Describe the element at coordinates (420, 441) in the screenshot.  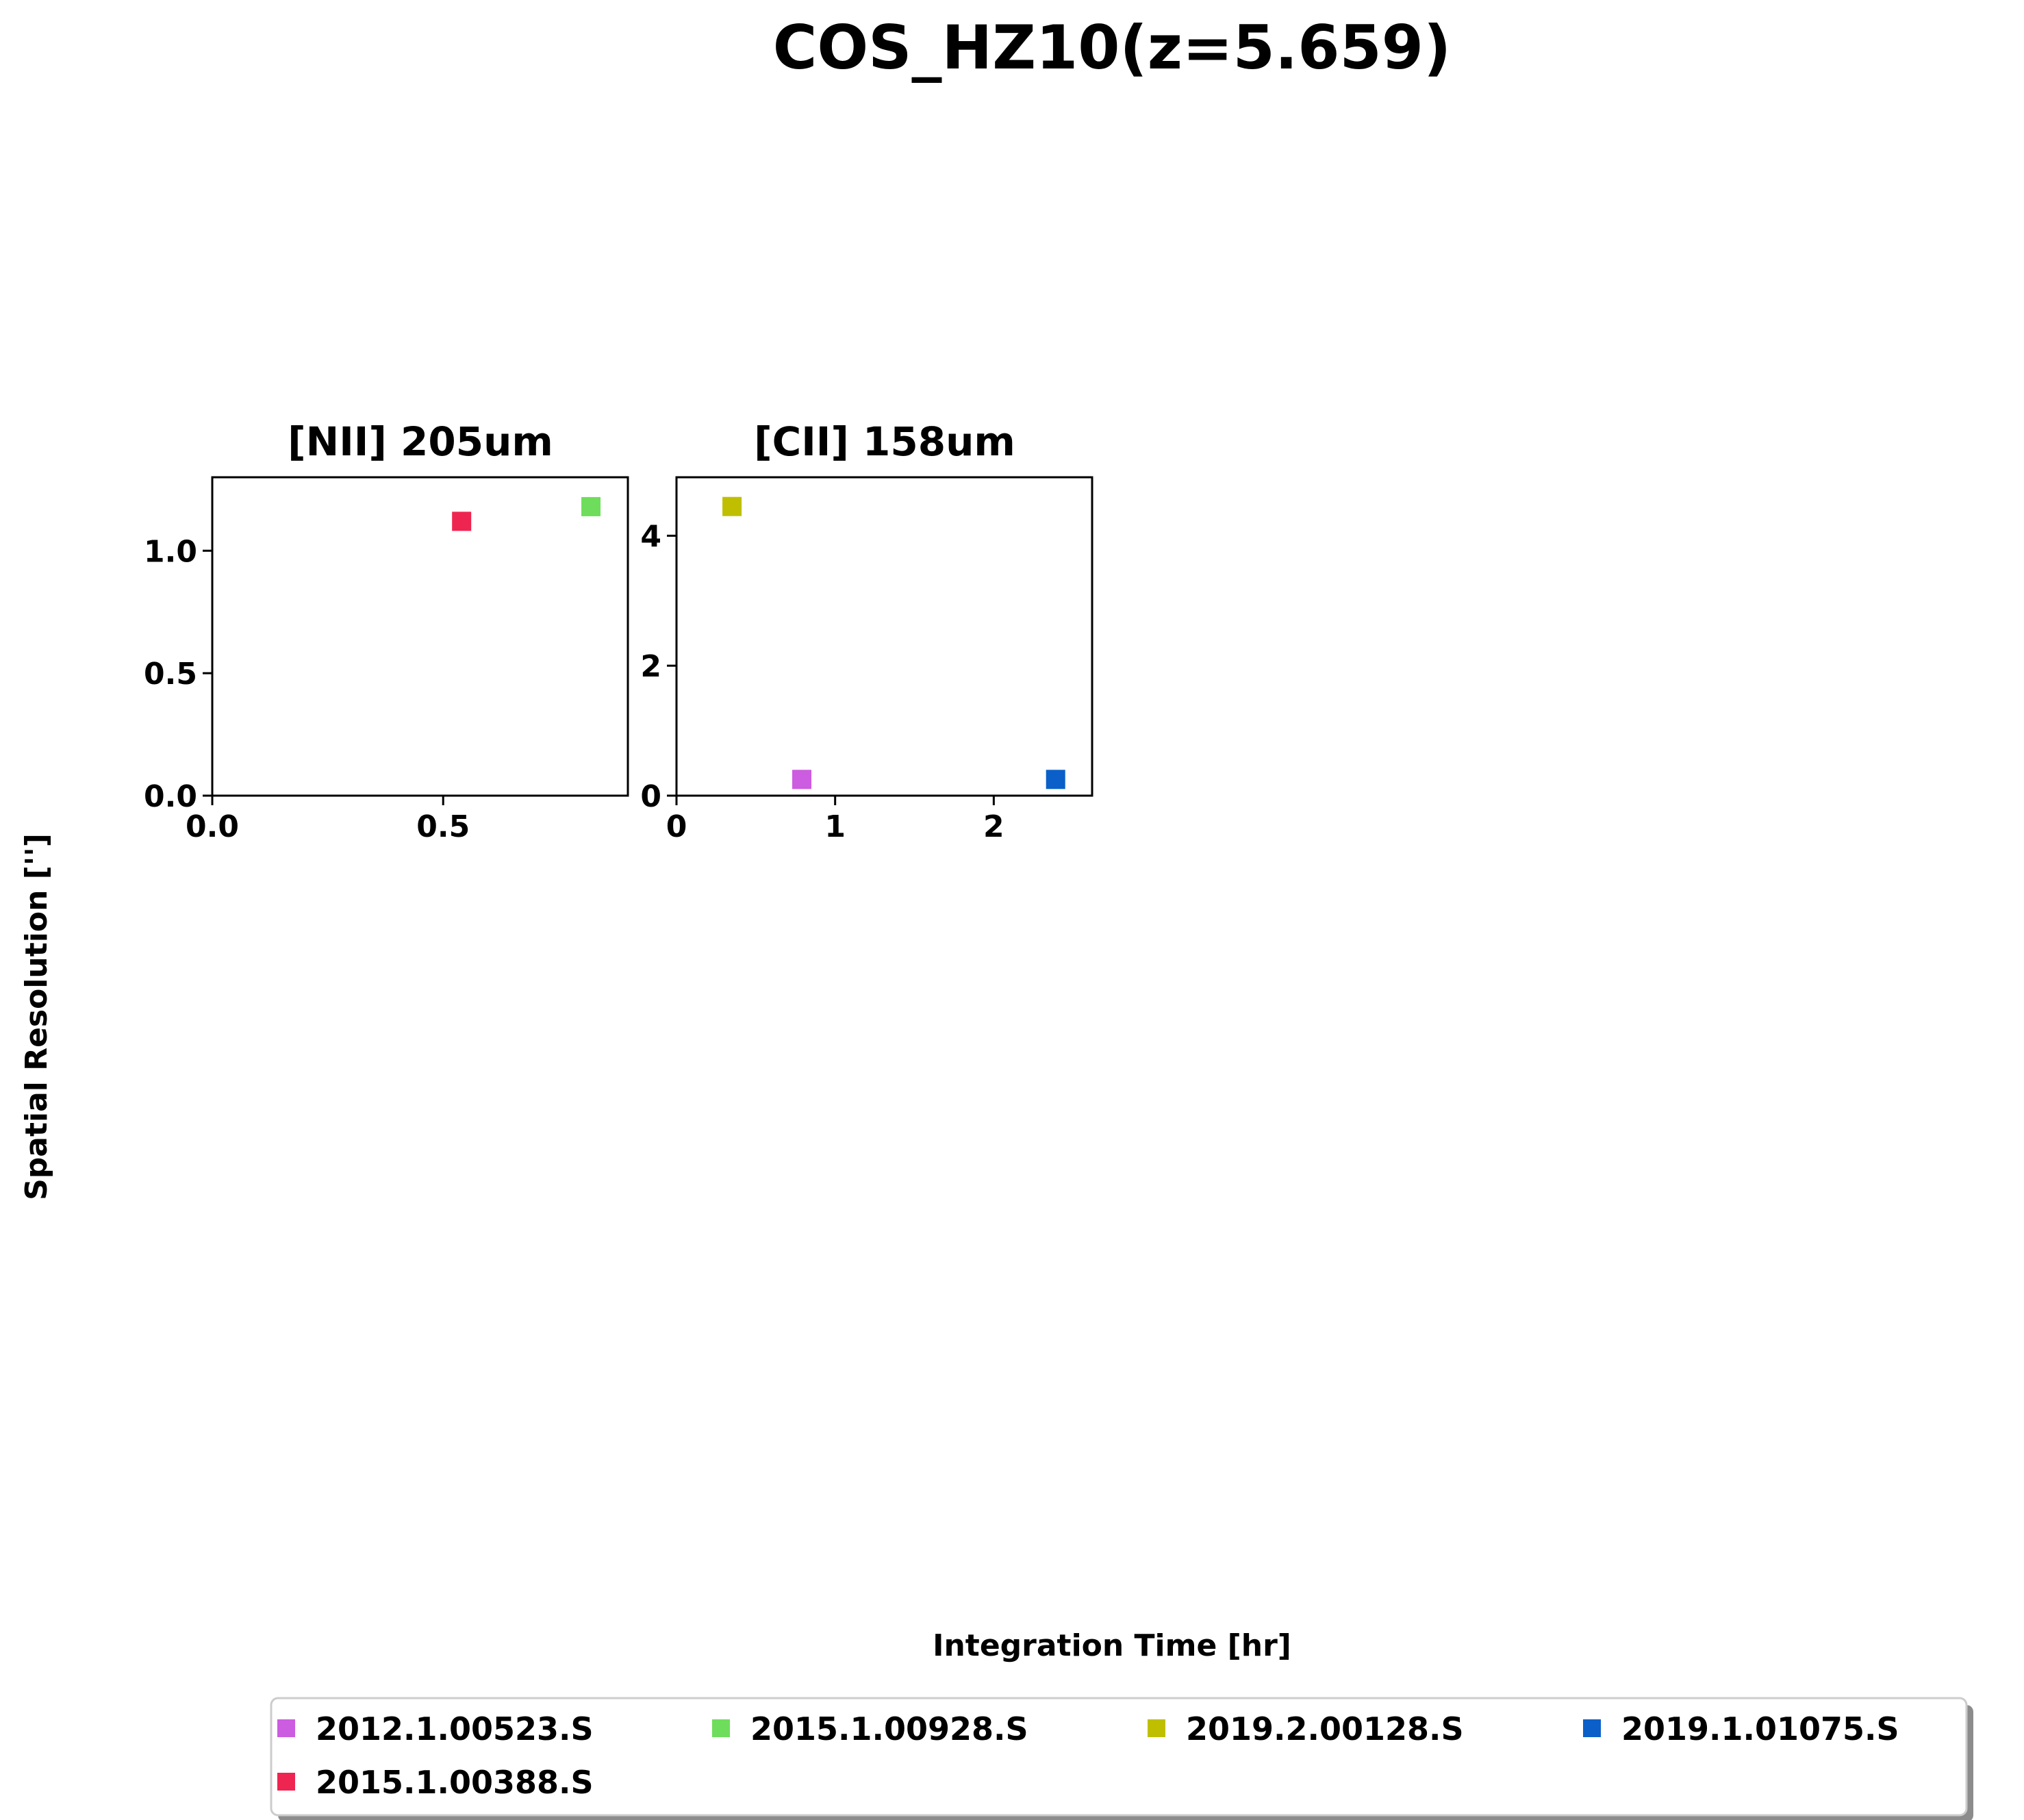
I see `subplot-title-nii: [NII] 205um` at that location.